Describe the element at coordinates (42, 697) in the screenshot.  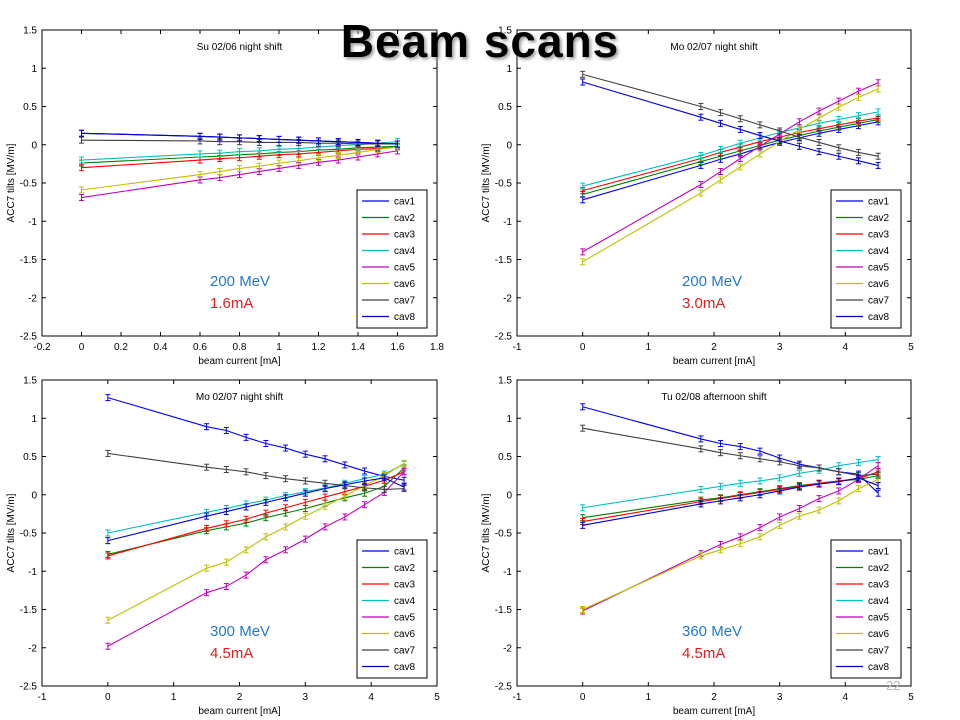
I see `x-tick-label: -1` at that location.